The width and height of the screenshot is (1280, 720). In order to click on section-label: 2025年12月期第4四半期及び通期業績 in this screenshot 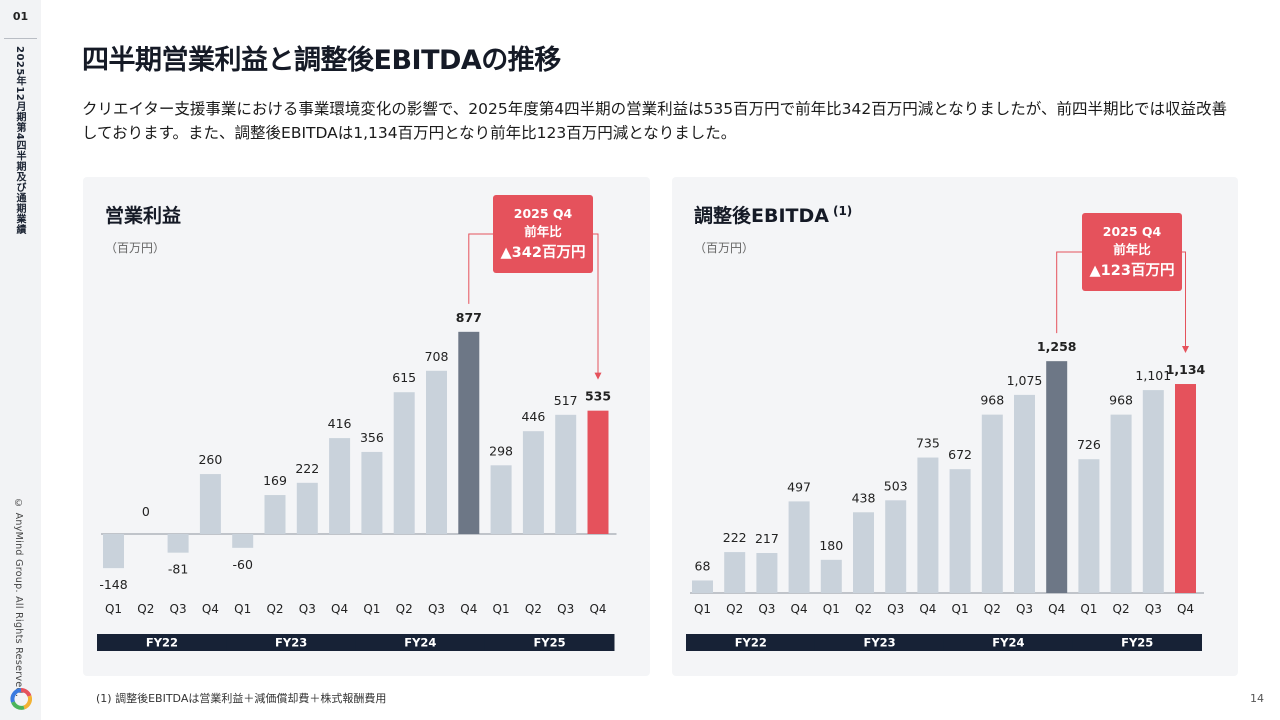, I will do `click(19, 140)`.